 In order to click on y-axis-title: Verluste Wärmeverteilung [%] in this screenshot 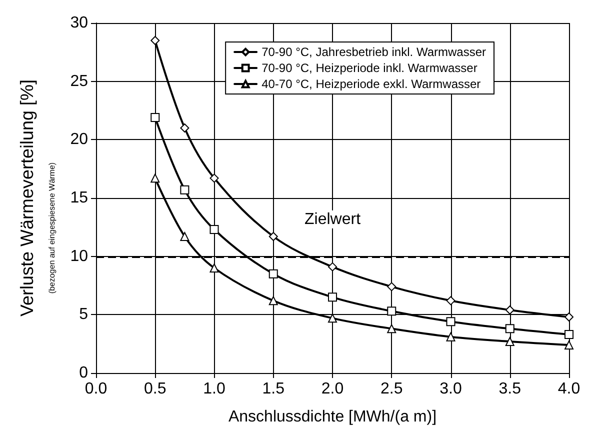, I will do `click(27, 198)`.